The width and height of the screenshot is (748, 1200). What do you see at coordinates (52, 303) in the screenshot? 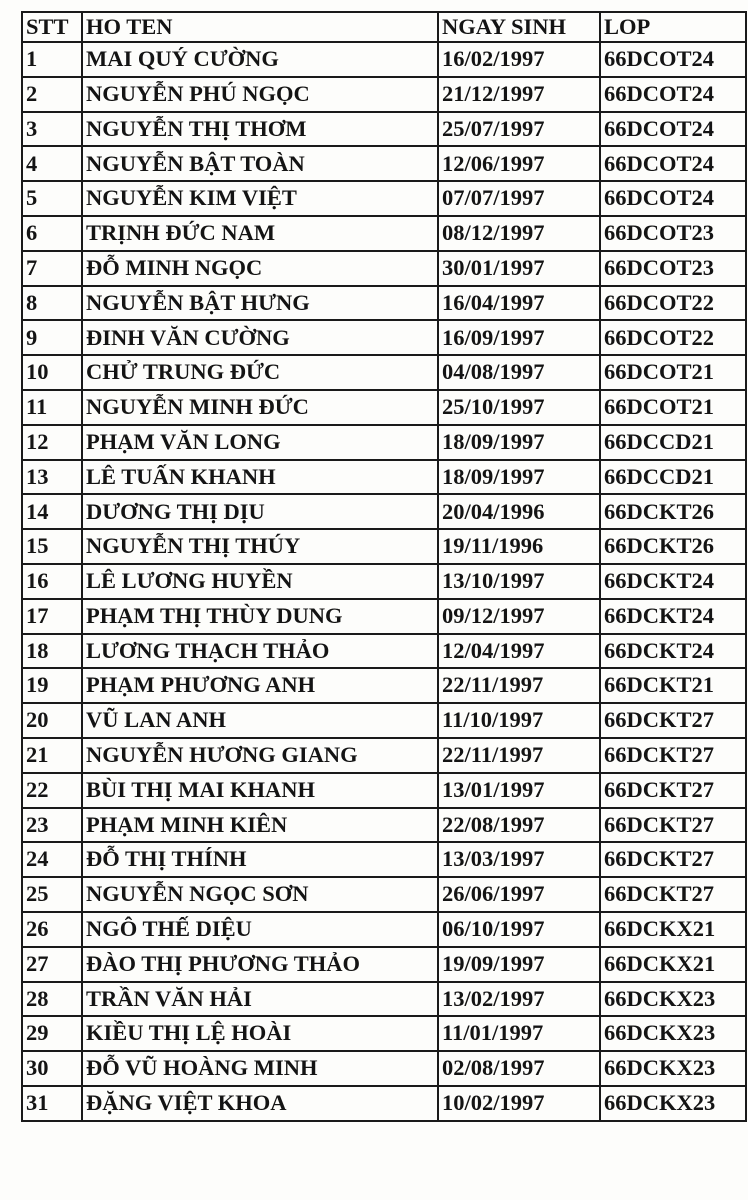
I see `cell-stt: 8` at bounding box center [52, 303].